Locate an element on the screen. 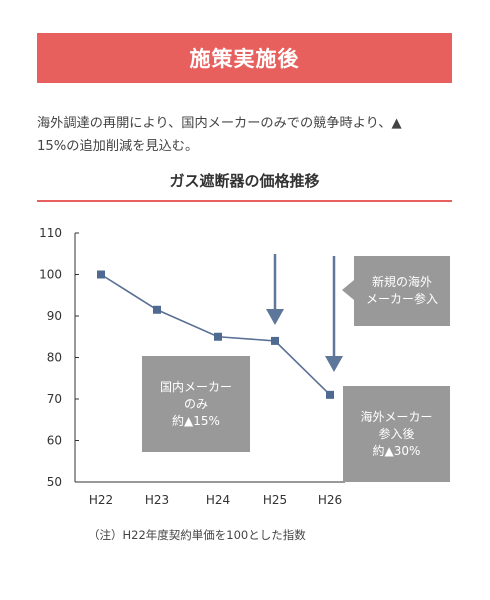 The image size is (490, 600). annotation-after-line-1: 海外メーカー is located at coordinates (396, 416).